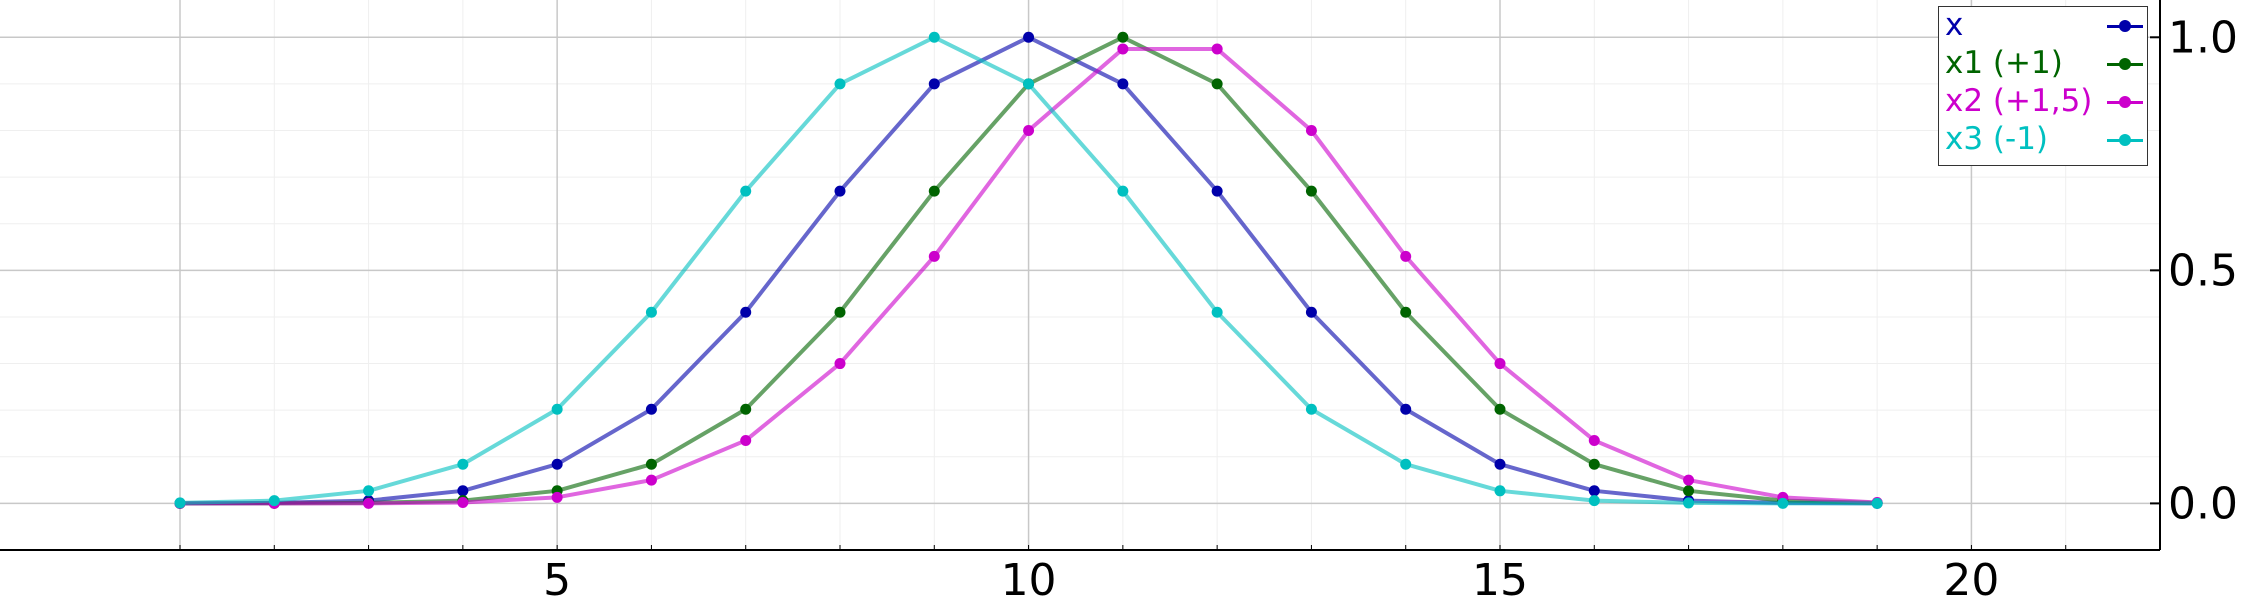 The image size is (2250, 600). What do you see at coordinates (1971, 577) in the screenshot?
I see `x-tick-label: 20` at bounding box center [1971, 577].